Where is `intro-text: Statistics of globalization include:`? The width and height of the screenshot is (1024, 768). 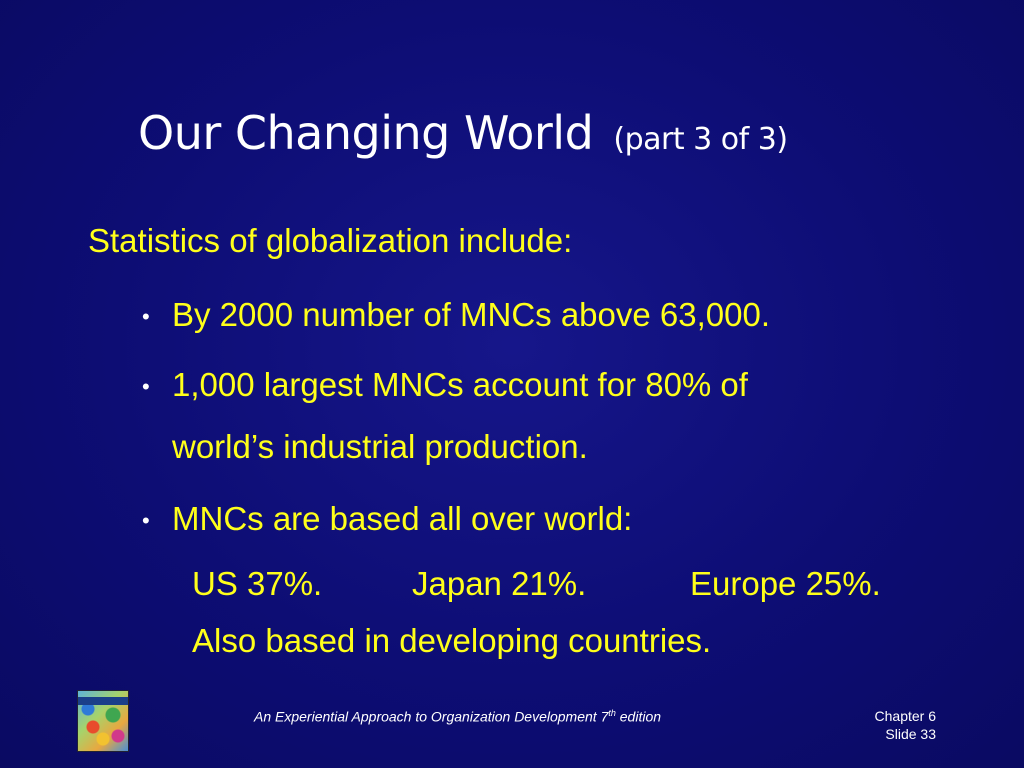
intro-text: Statistics of globalization include: is located at coordinates (330, 240).